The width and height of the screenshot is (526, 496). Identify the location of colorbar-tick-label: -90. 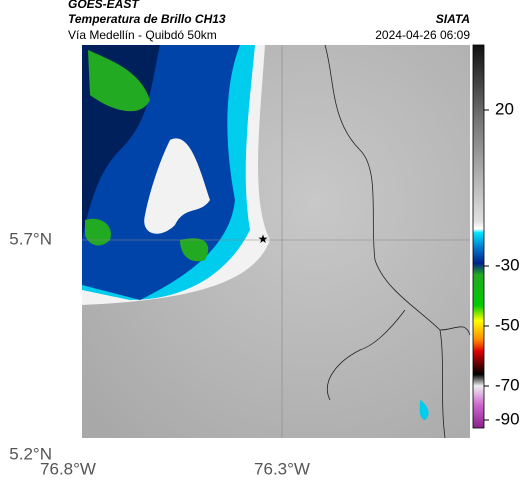
(507, 418).